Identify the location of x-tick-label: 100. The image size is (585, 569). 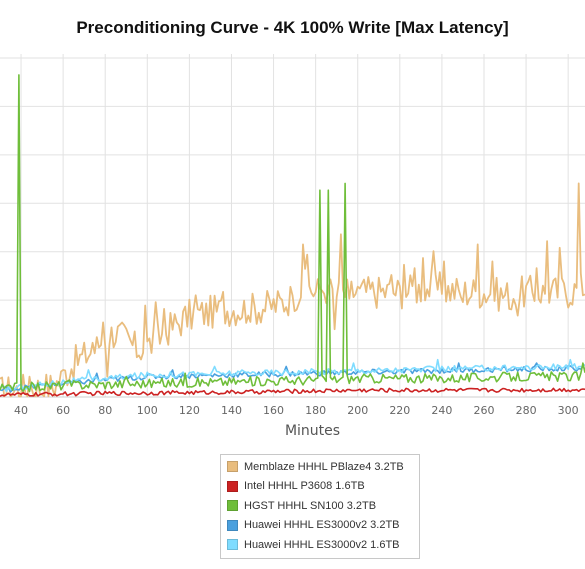
(147, 410).